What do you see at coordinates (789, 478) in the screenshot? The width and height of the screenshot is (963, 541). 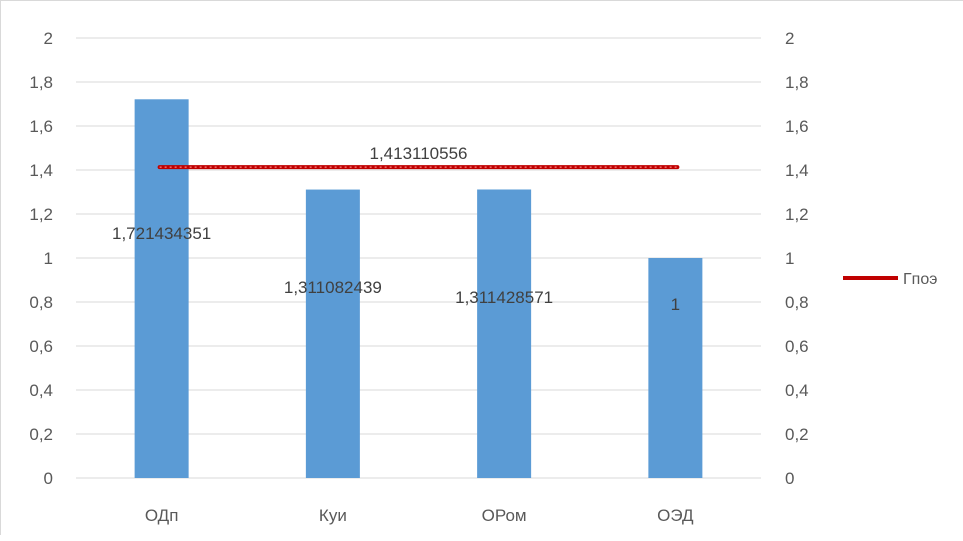 I see `y2-tick-label: 0` at bounding box center [789, 478].